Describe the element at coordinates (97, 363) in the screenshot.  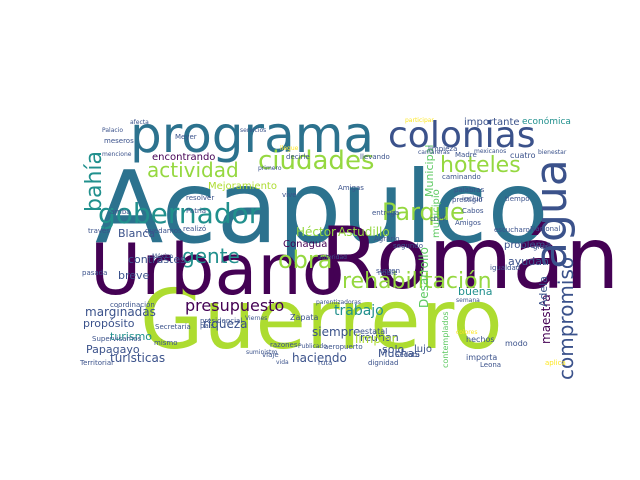
I see `cloud-word: Territorial` at that location.